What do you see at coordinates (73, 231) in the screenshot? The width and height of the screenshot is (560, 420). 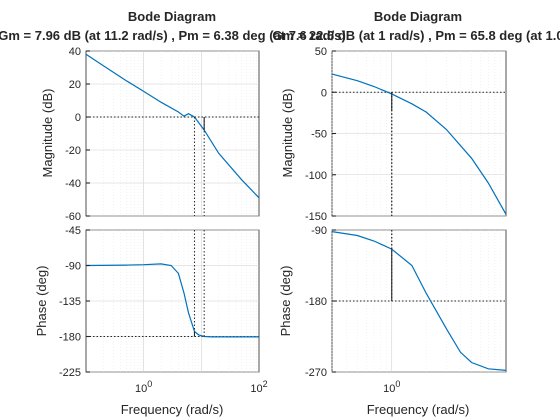 I see `left-phase-ytick-label: -45` at bounding box center [73, 231].